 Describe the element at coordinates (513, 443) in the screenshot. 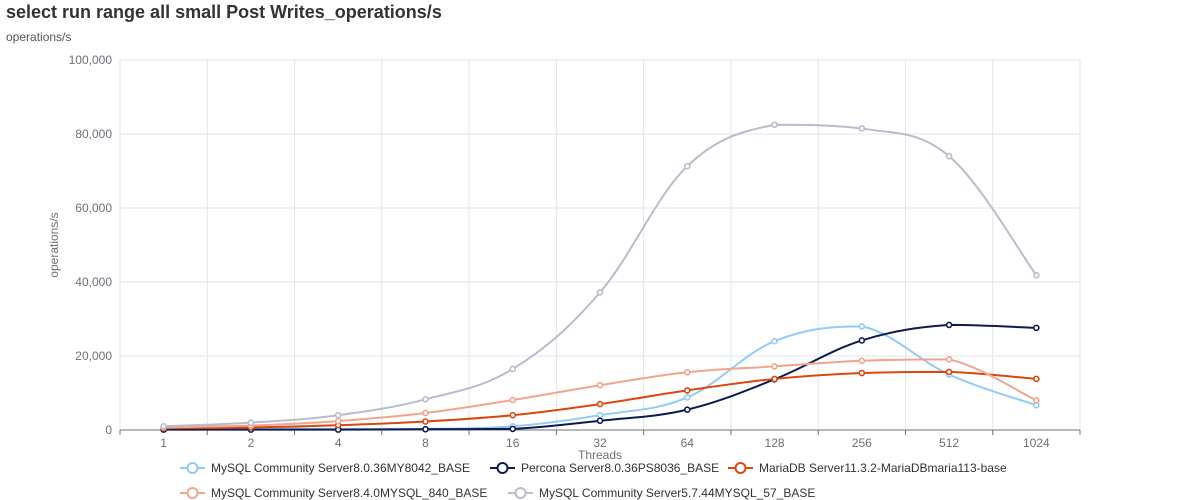

I see `x-tick-label: 16` at that location.